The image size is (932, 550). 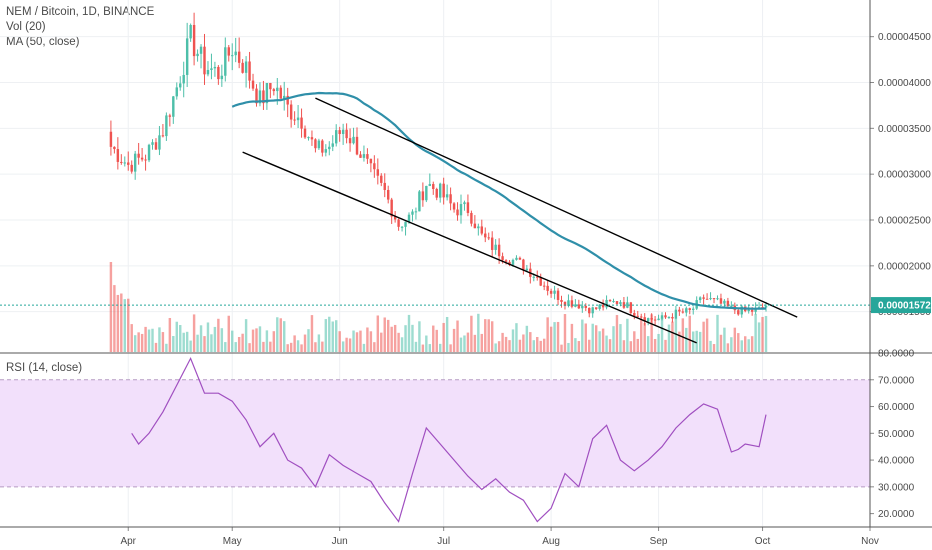 I want to click on x-tick-label: Nov, so click(x=870, y=541).